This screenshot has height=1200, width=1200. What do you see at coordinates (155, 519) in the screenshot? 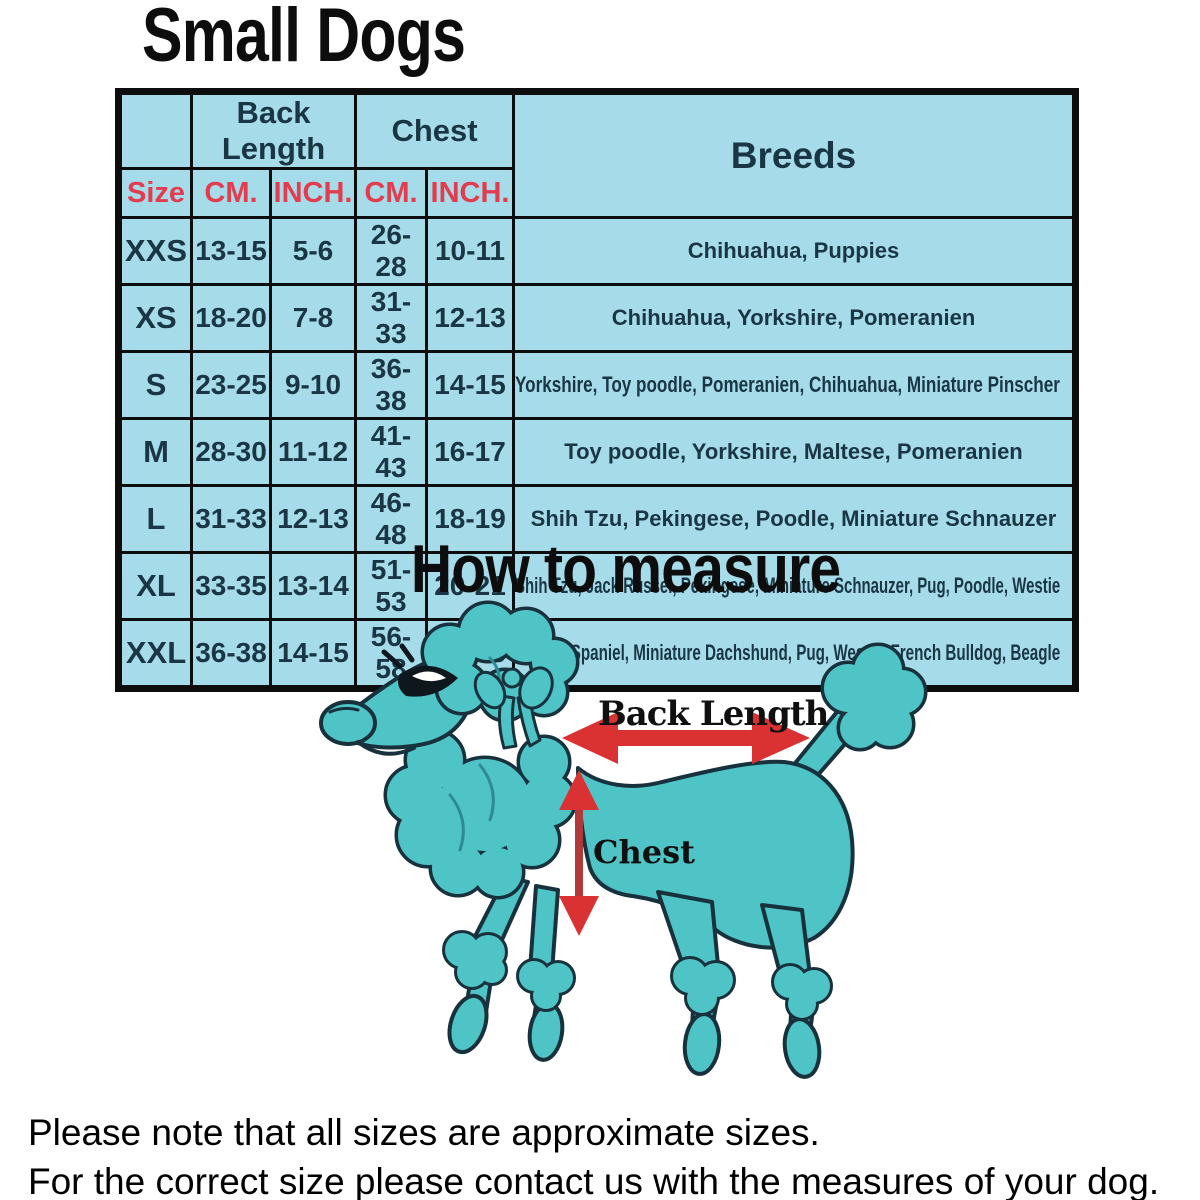
I see `size-cell: L` at bounding box center [155, 519].